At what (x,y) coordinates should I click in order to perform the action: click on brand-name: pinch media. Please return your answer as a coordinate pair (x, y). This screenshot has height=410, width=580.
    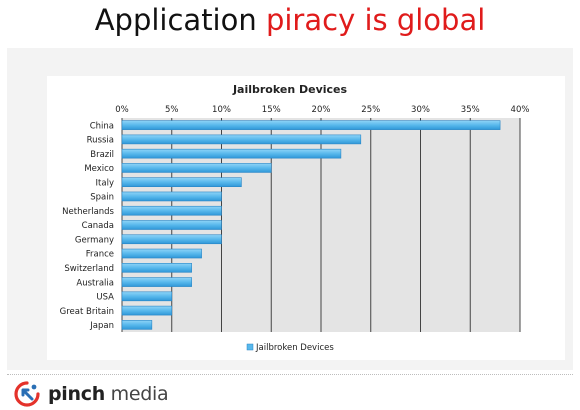
    Looking at the image, I should click on (108, 394).